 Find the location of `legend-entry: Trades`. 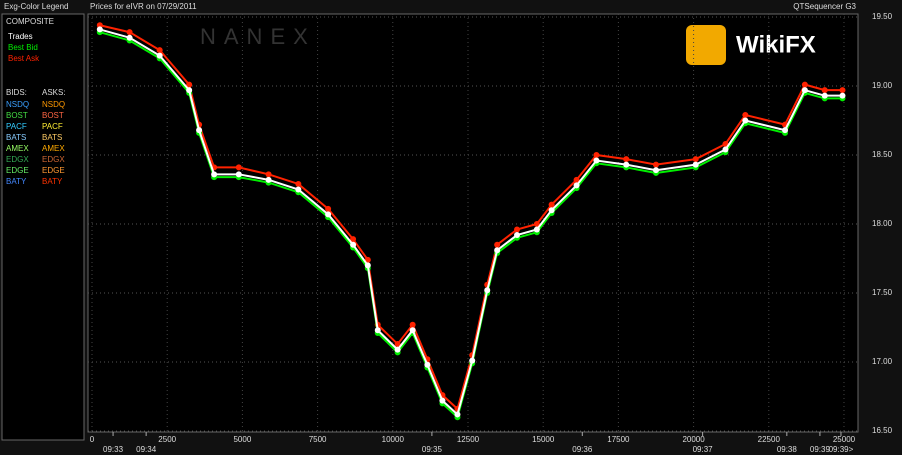

legend-entry: Trades is located at coordinates (20, 36).